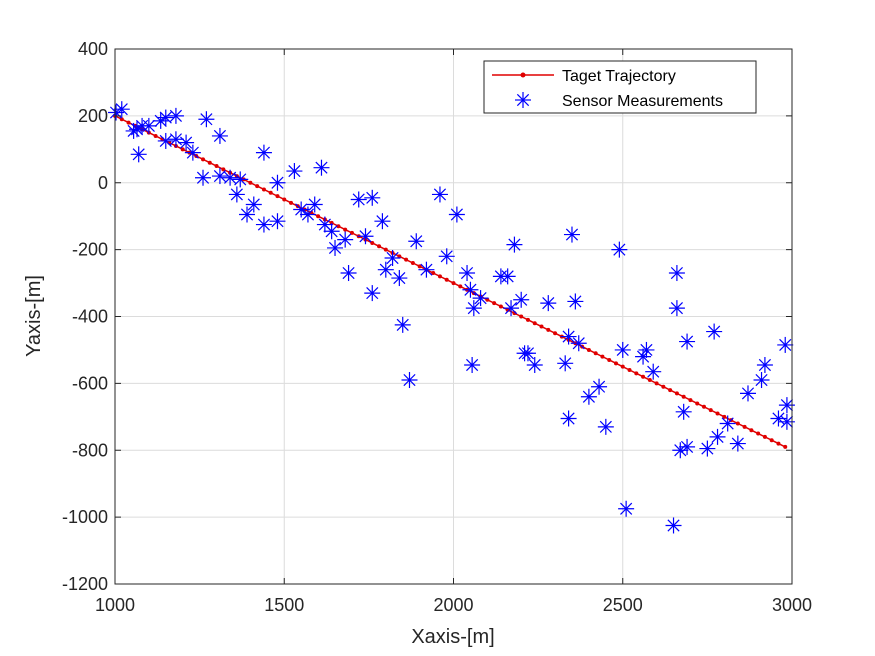 This screenshot has height=656, width=875. I want to click on x-tick-label: 2500, so click(623, 605).